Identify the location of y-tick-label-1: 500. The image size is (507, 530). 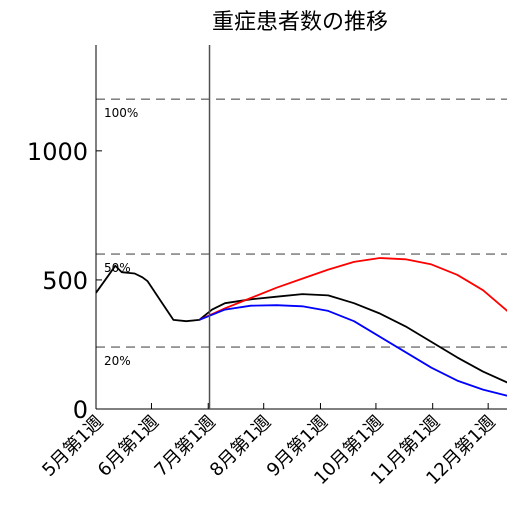
(65, 281).